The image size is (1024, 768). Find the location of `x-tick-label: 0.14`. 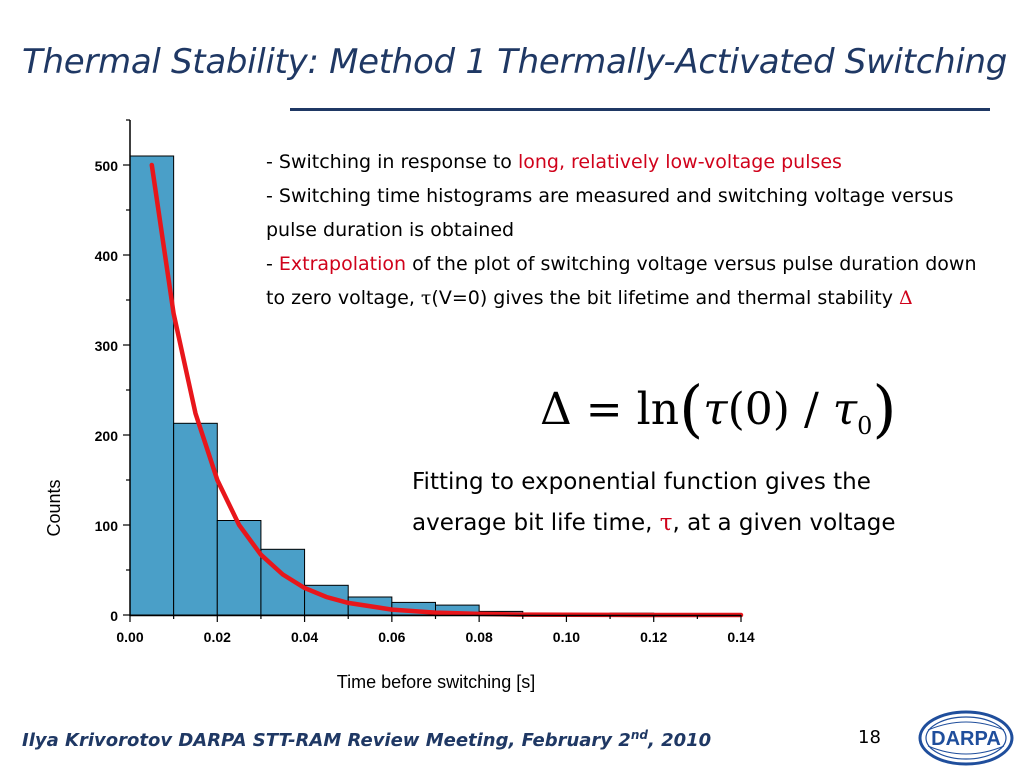

x-tick-label: 0.14 is located at coordinates (740, 637).